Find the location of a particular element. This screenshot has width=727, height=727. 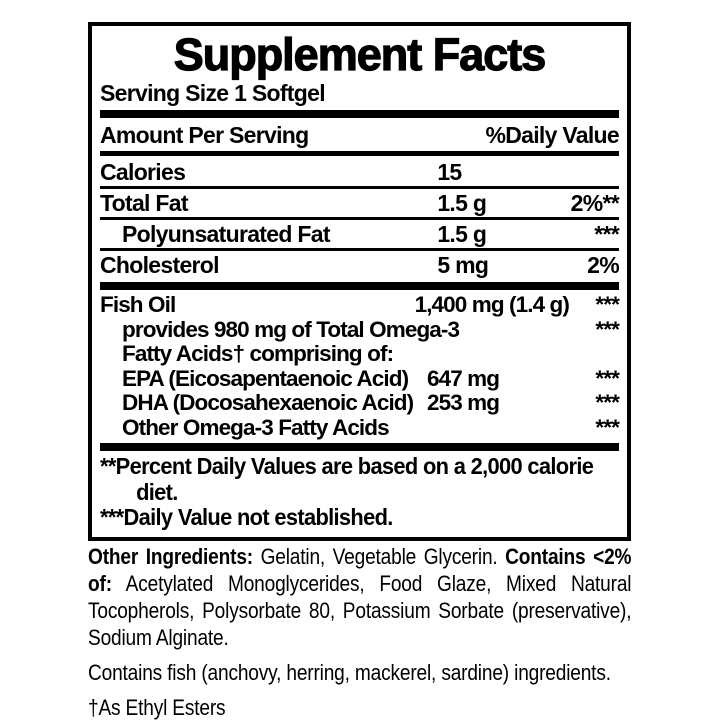

nutrient-name: Polyunsaturated Fat is located at coordinates (226, 234).